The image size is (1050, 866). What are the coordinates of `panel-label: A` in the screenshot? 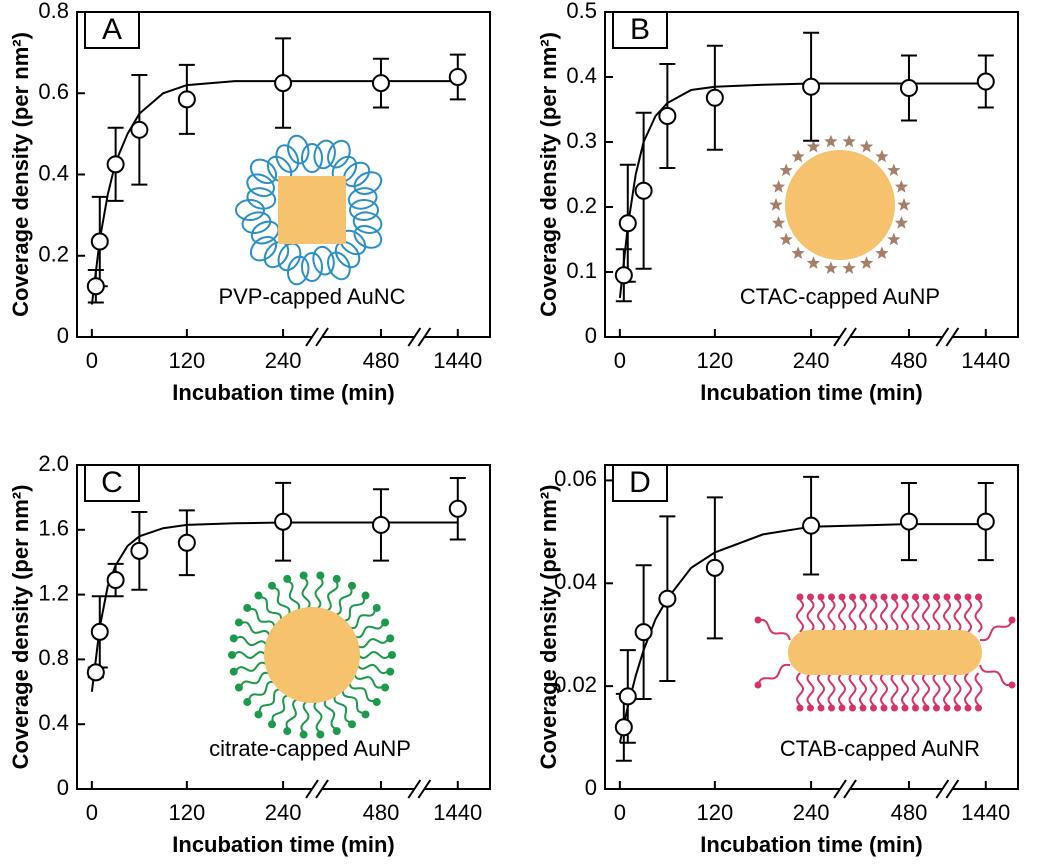 It's located at (112, 29).